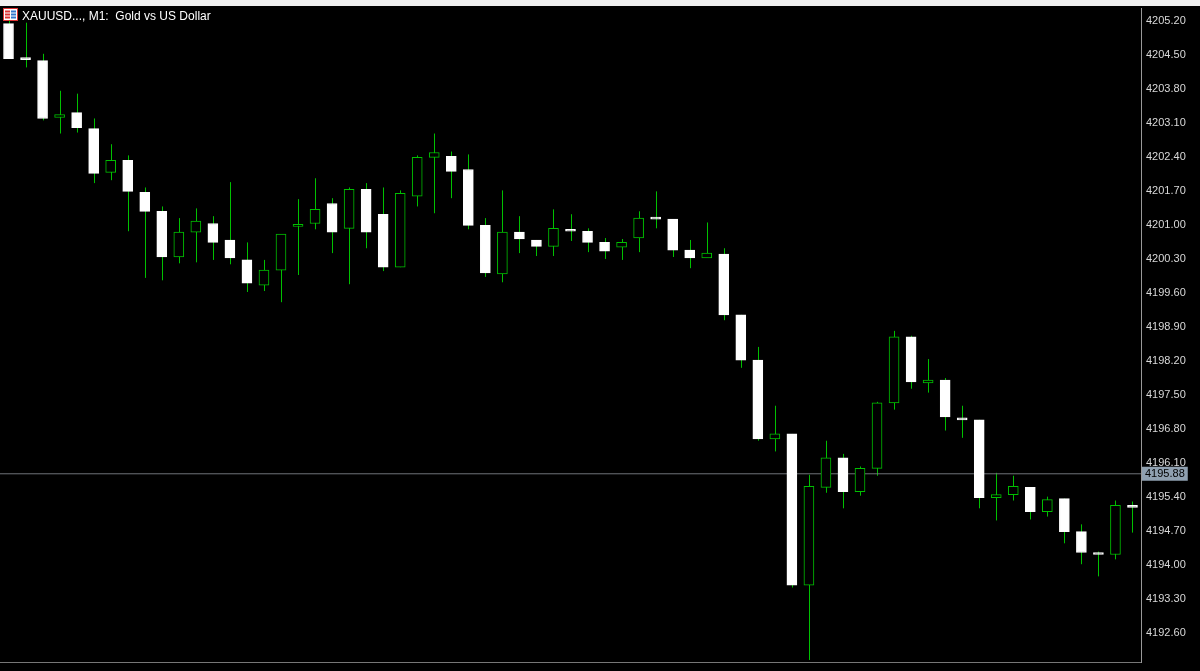  Describe the element at coordinates (1166, 189) in the screenshot. I see `y-tick-label: 4201.70` at that location.